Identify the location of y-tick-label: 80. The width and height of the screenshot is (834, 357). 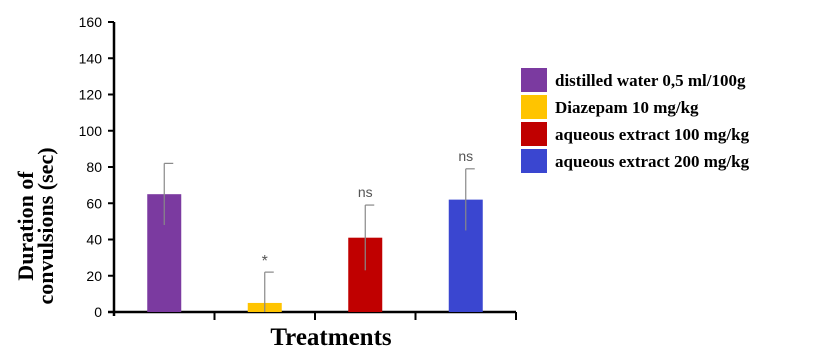
(94, 167).